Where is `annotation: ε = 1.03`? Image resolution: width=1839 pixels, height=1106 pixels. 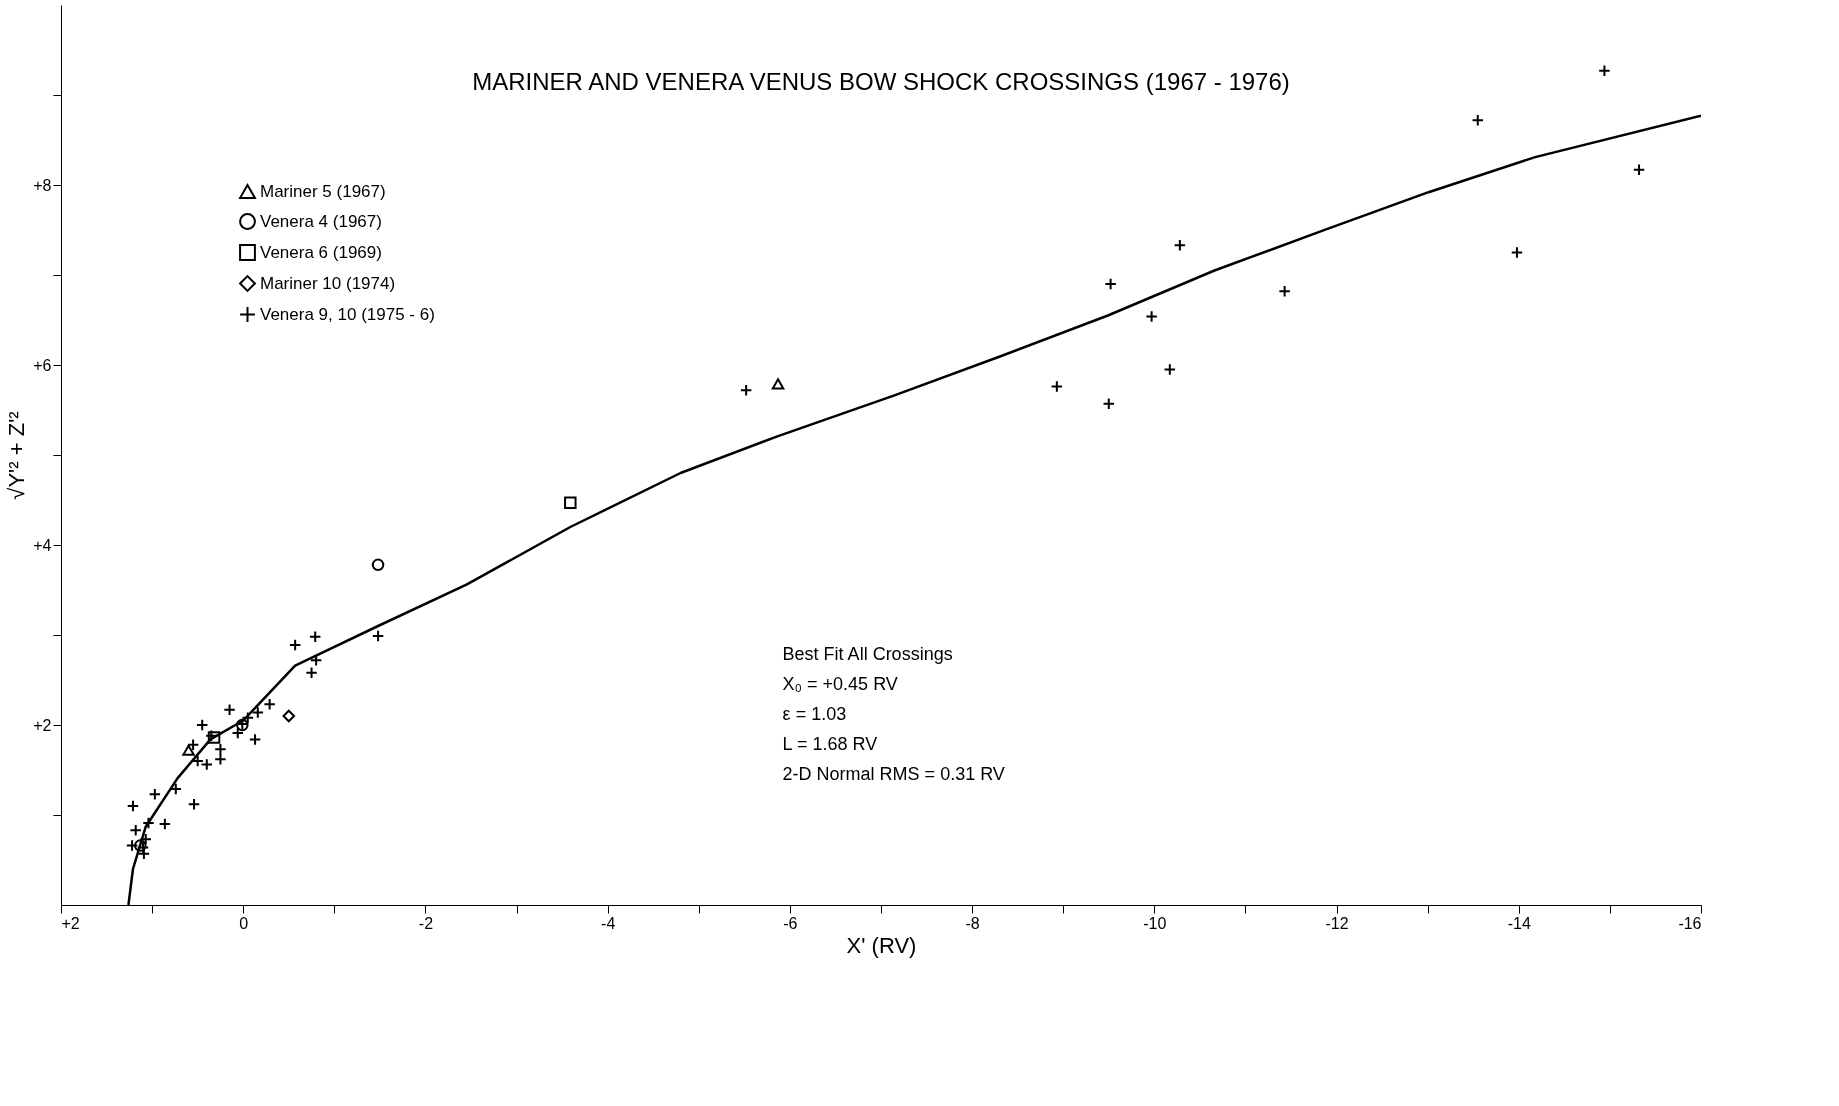 annotation: ε = 1.03 is located at coordinates (814, 714).